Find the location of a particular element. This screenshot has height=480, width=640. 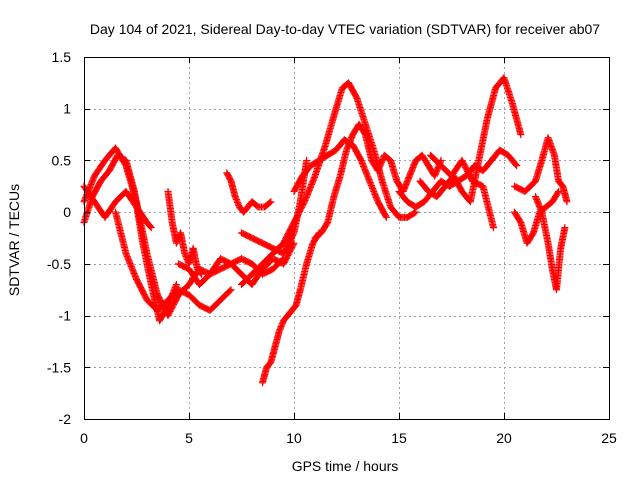

y-tick-label: -1.5 is located at coordinates (59, 367).